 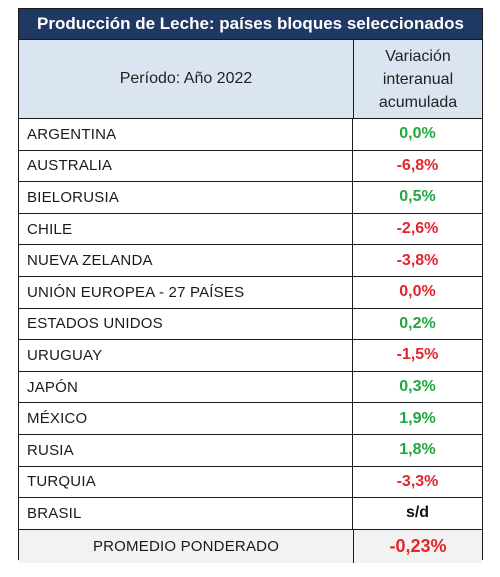 What do you see at coordinates (186, 292) in the screenshot?
I see `country-cell: UNIÓN EUROPEA - 27 PAÍSES` at bounding box center [186, 292].